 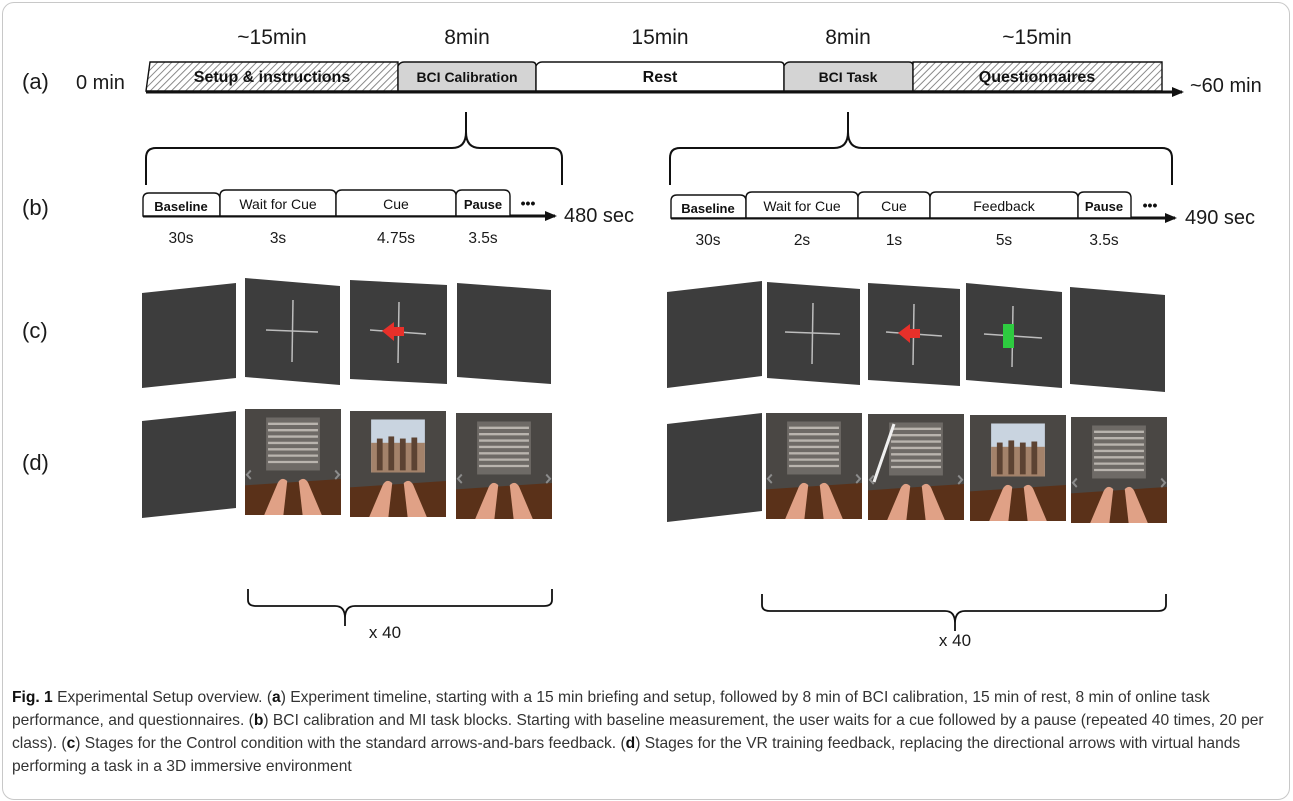 What do you see at coordinates (1004, 206) in the screenshot?
I see `task-feedback-label: Feedback` at bounding box center [1004, 206].